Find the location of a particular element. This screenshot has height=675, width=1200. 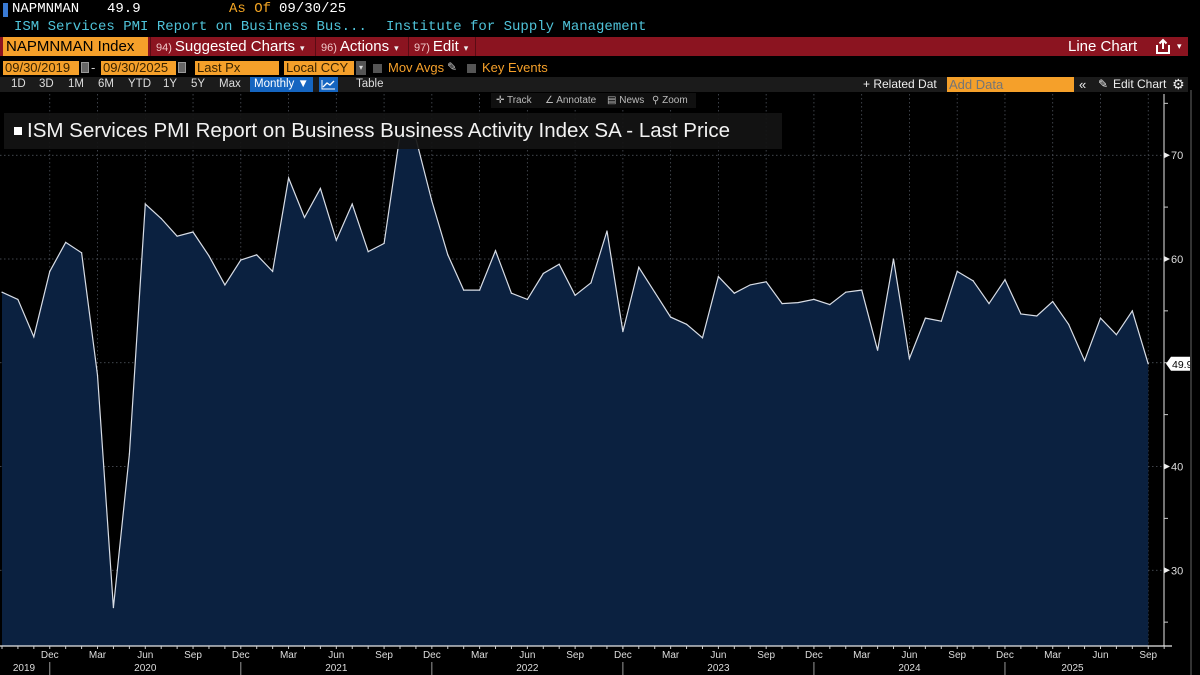

news-tool: ▤ News is located at coordinates (625, 100).